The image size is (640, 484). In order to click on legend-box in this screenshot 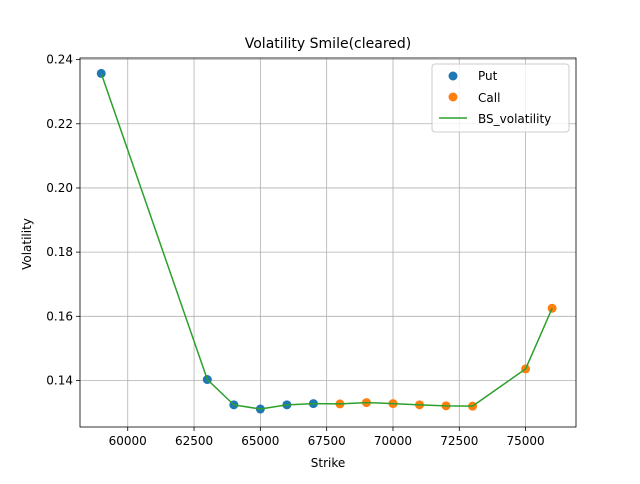, I will do `click(500, 98)`.